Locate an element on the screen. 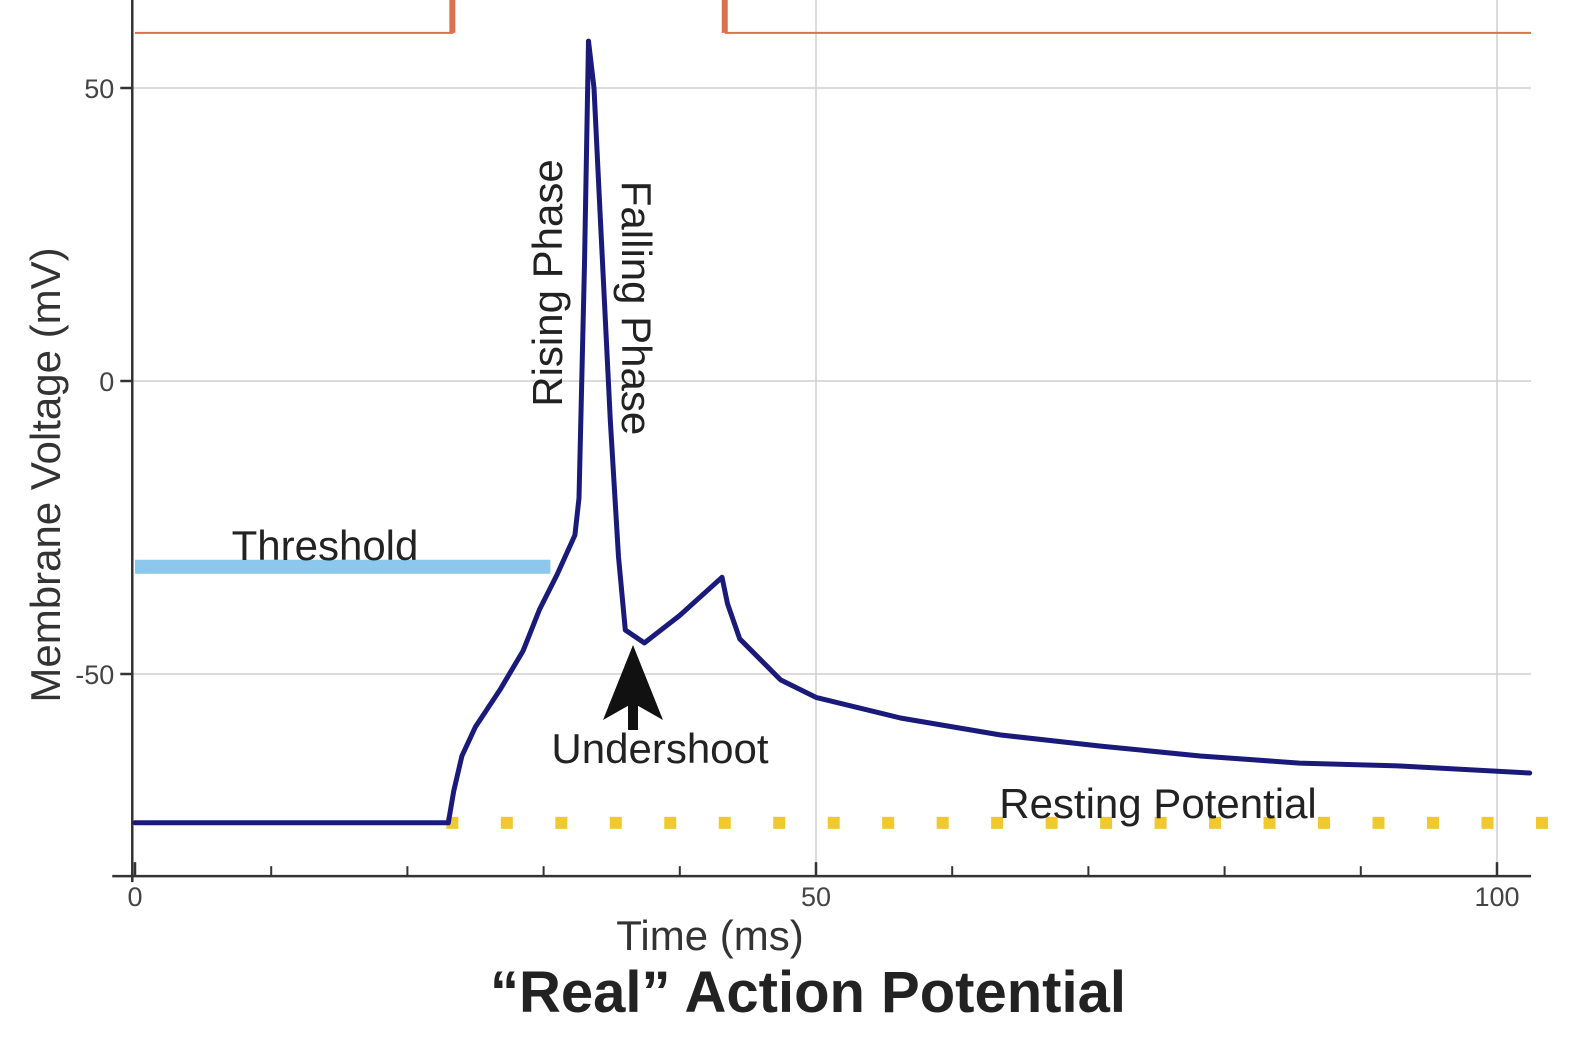 The height and width of the screenshot is (1046, 1591). x-axis-title: Time (ms) is located at coordinates (709, 935).